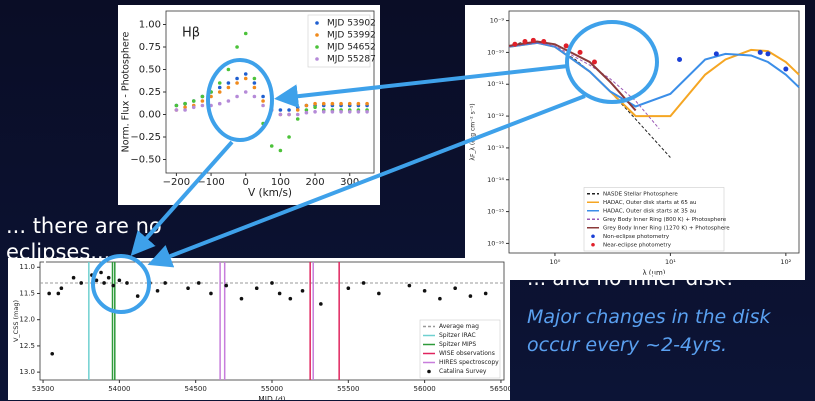 The width and height of the screenshot is (815, 401). Describe the element at coordinates (467, 353) in the screenshot. I see `legend-label: WISE observations` at that location.